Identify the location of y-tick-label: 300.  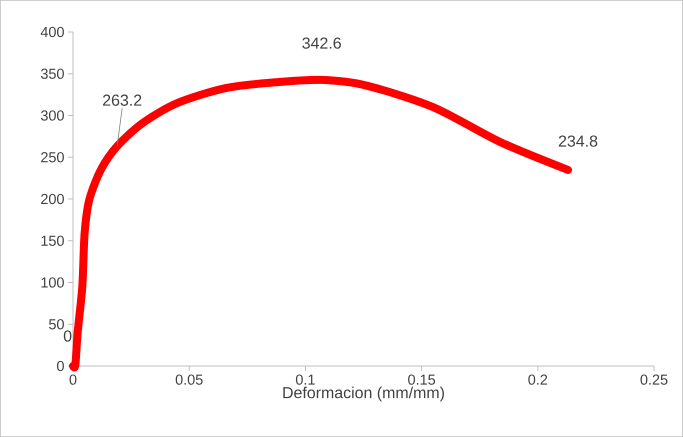
(52, 115).